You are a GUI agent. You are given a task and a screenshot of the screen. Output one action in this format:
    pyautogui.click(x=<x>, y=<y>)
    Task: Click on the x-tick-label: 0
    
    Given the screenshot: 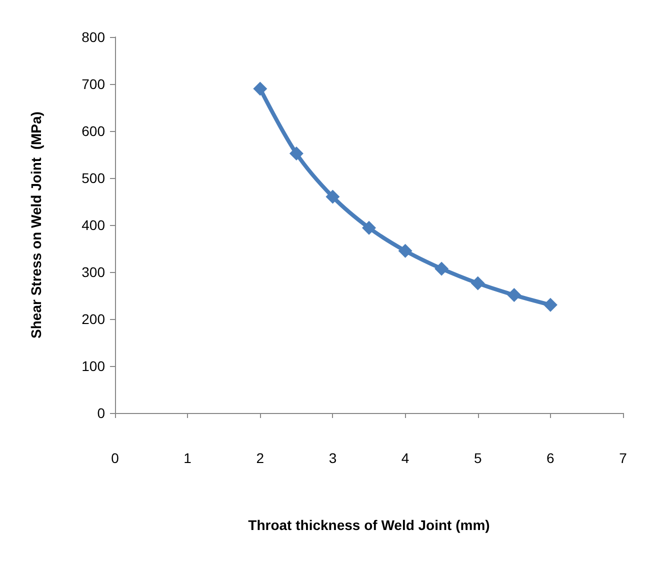 What is the action you would take?
    pyautogui.click(x=115, y=458)
    